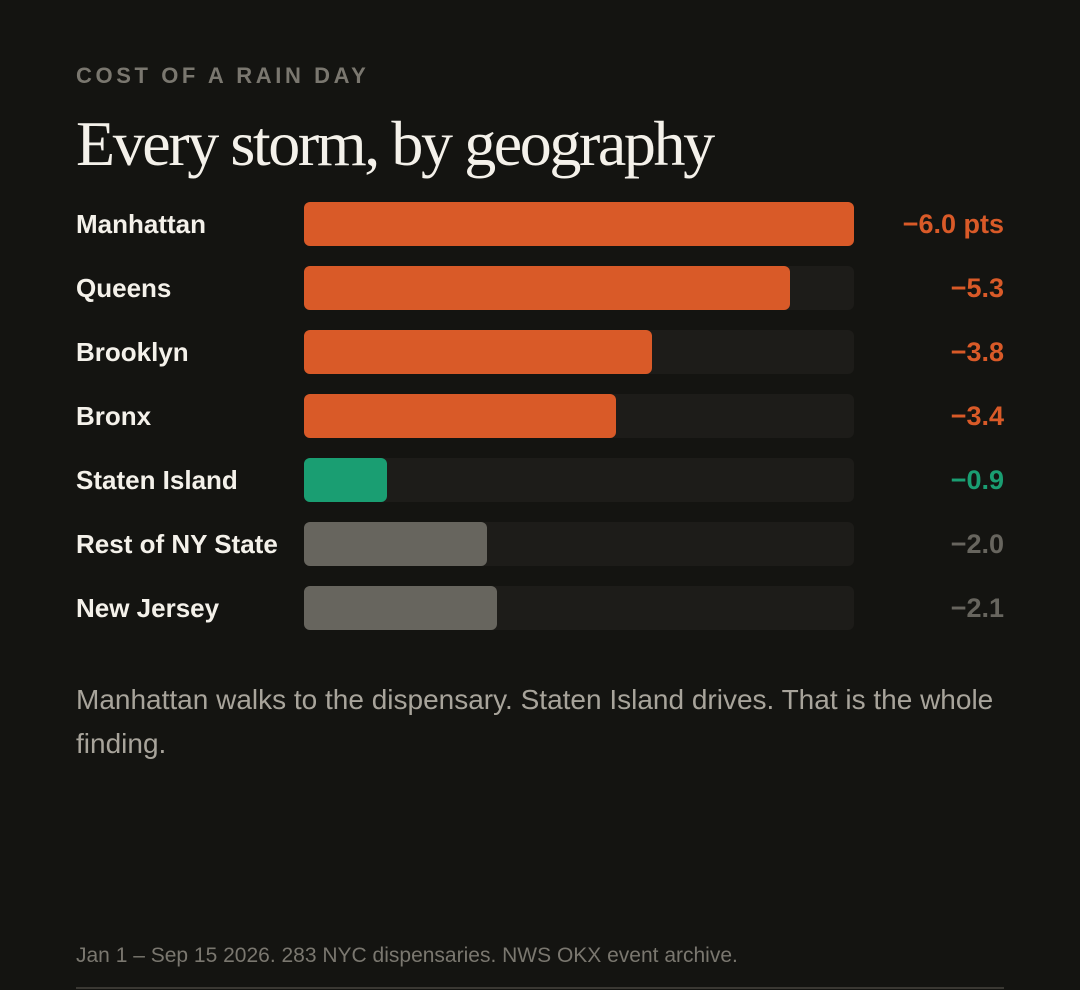  I want to click on bar-row: Queens −5.3, so click(540, 288).